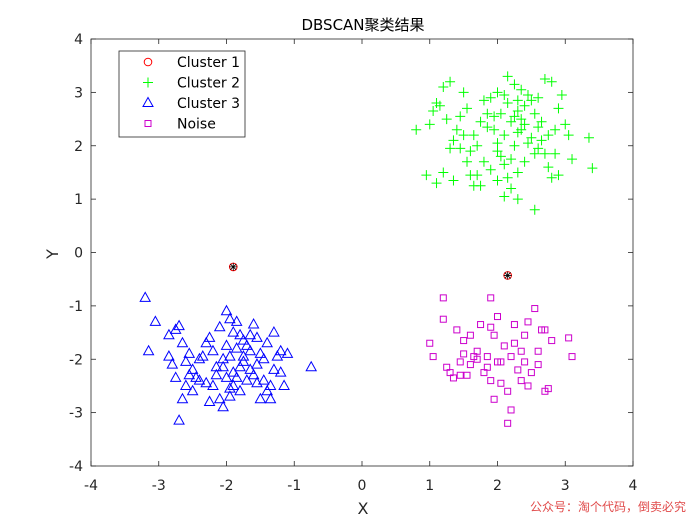 Image resolution: width=700 pixels, height=525 pixels. What do you see at coordinates (363, 508) in the screenshot?
I see `x-axis-label: X` at bounding box center [363, 508].